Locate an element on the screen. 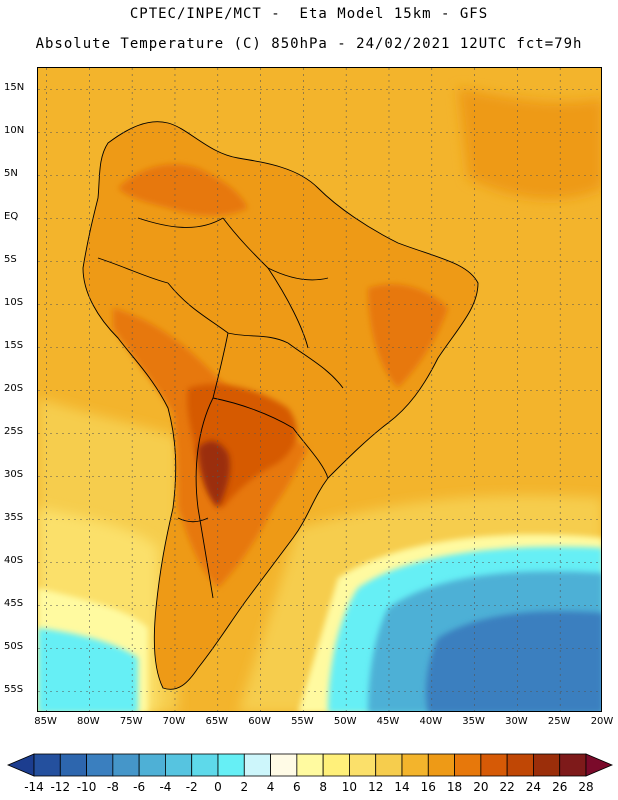 This screenshot has width=618, height=800. temperature-colorbar is located at coordinates (310, 765).